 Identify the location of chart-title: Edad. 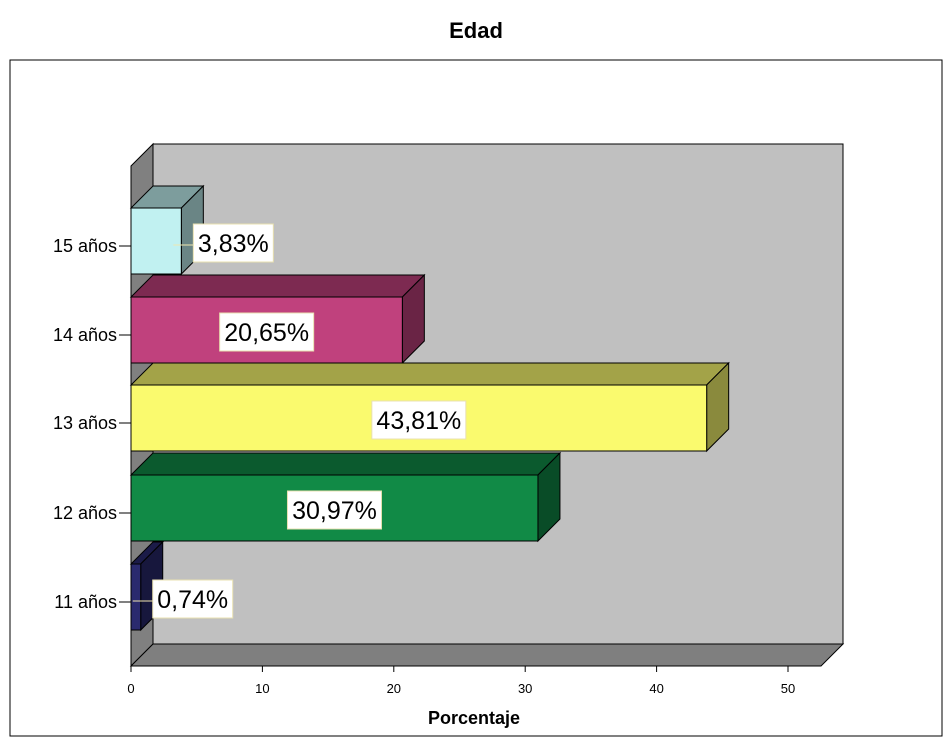
(476, 30).